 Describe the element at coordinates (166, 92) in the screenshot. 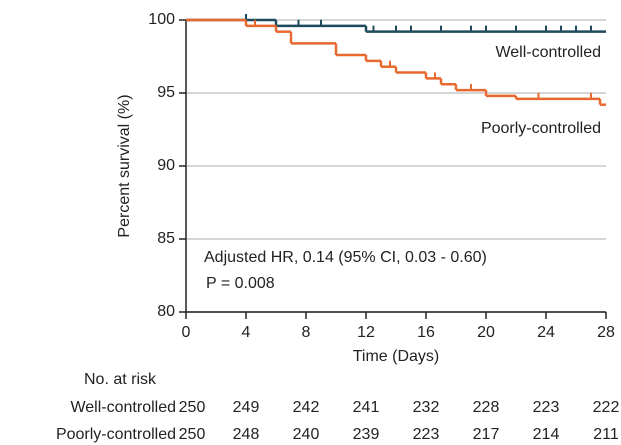

I see `y-tick-label: 95` at that location.